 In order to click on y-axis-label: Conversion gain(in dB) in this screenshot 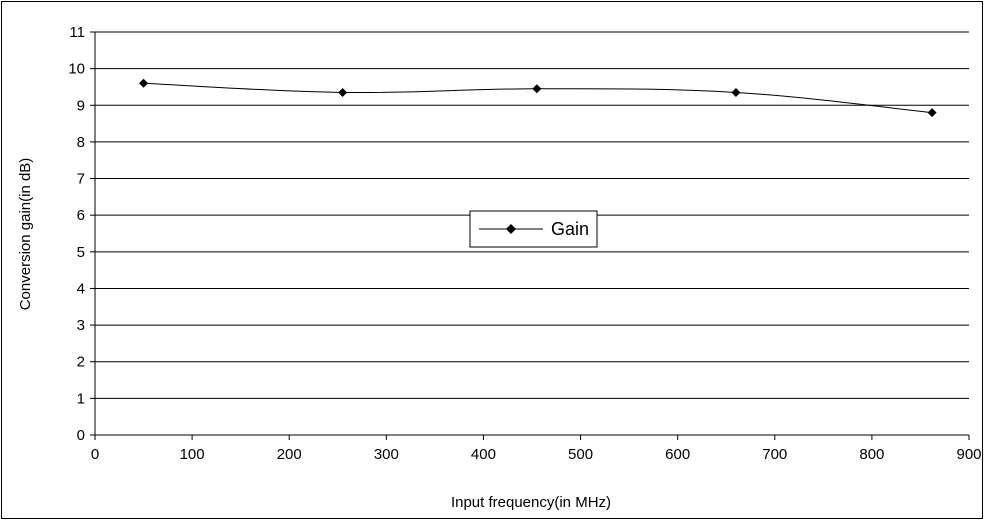, I will do `click(25, 234)`.